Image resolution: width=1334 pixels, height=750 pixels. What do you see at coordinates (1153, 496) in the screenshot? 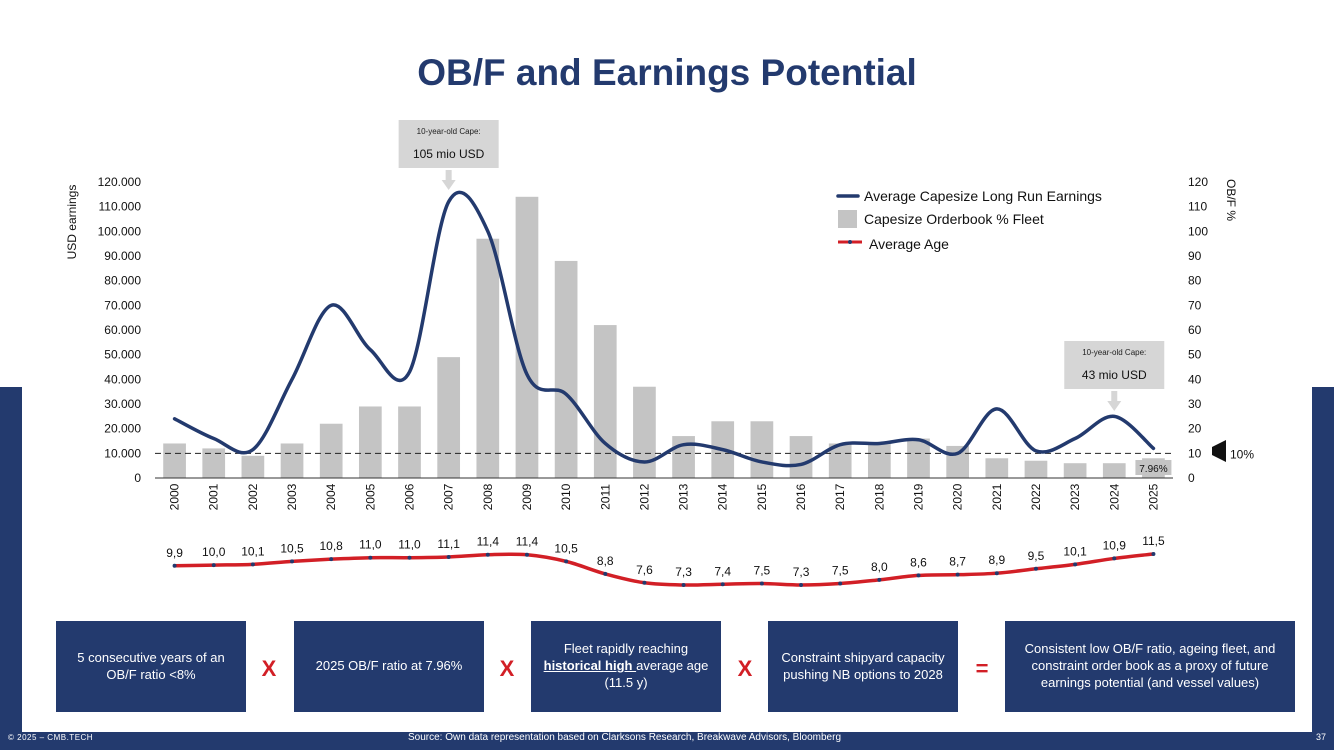
I see `x-tick-label: 2025` at bounding box center [1153, 496].